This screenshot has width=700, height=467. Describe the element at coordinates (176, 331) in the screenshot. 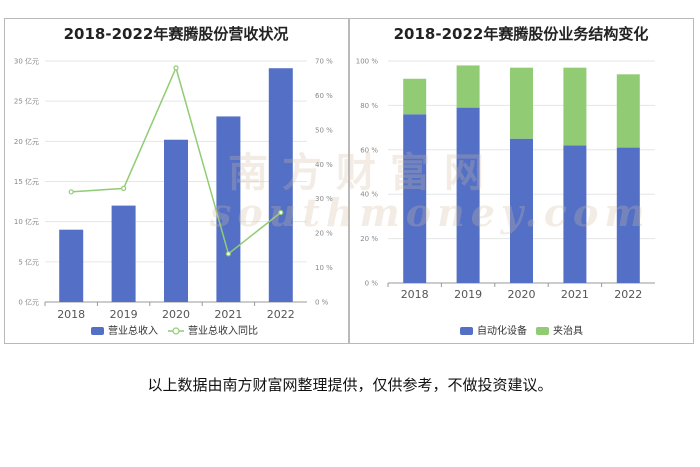

I see `legend-swatch-point` at that location.